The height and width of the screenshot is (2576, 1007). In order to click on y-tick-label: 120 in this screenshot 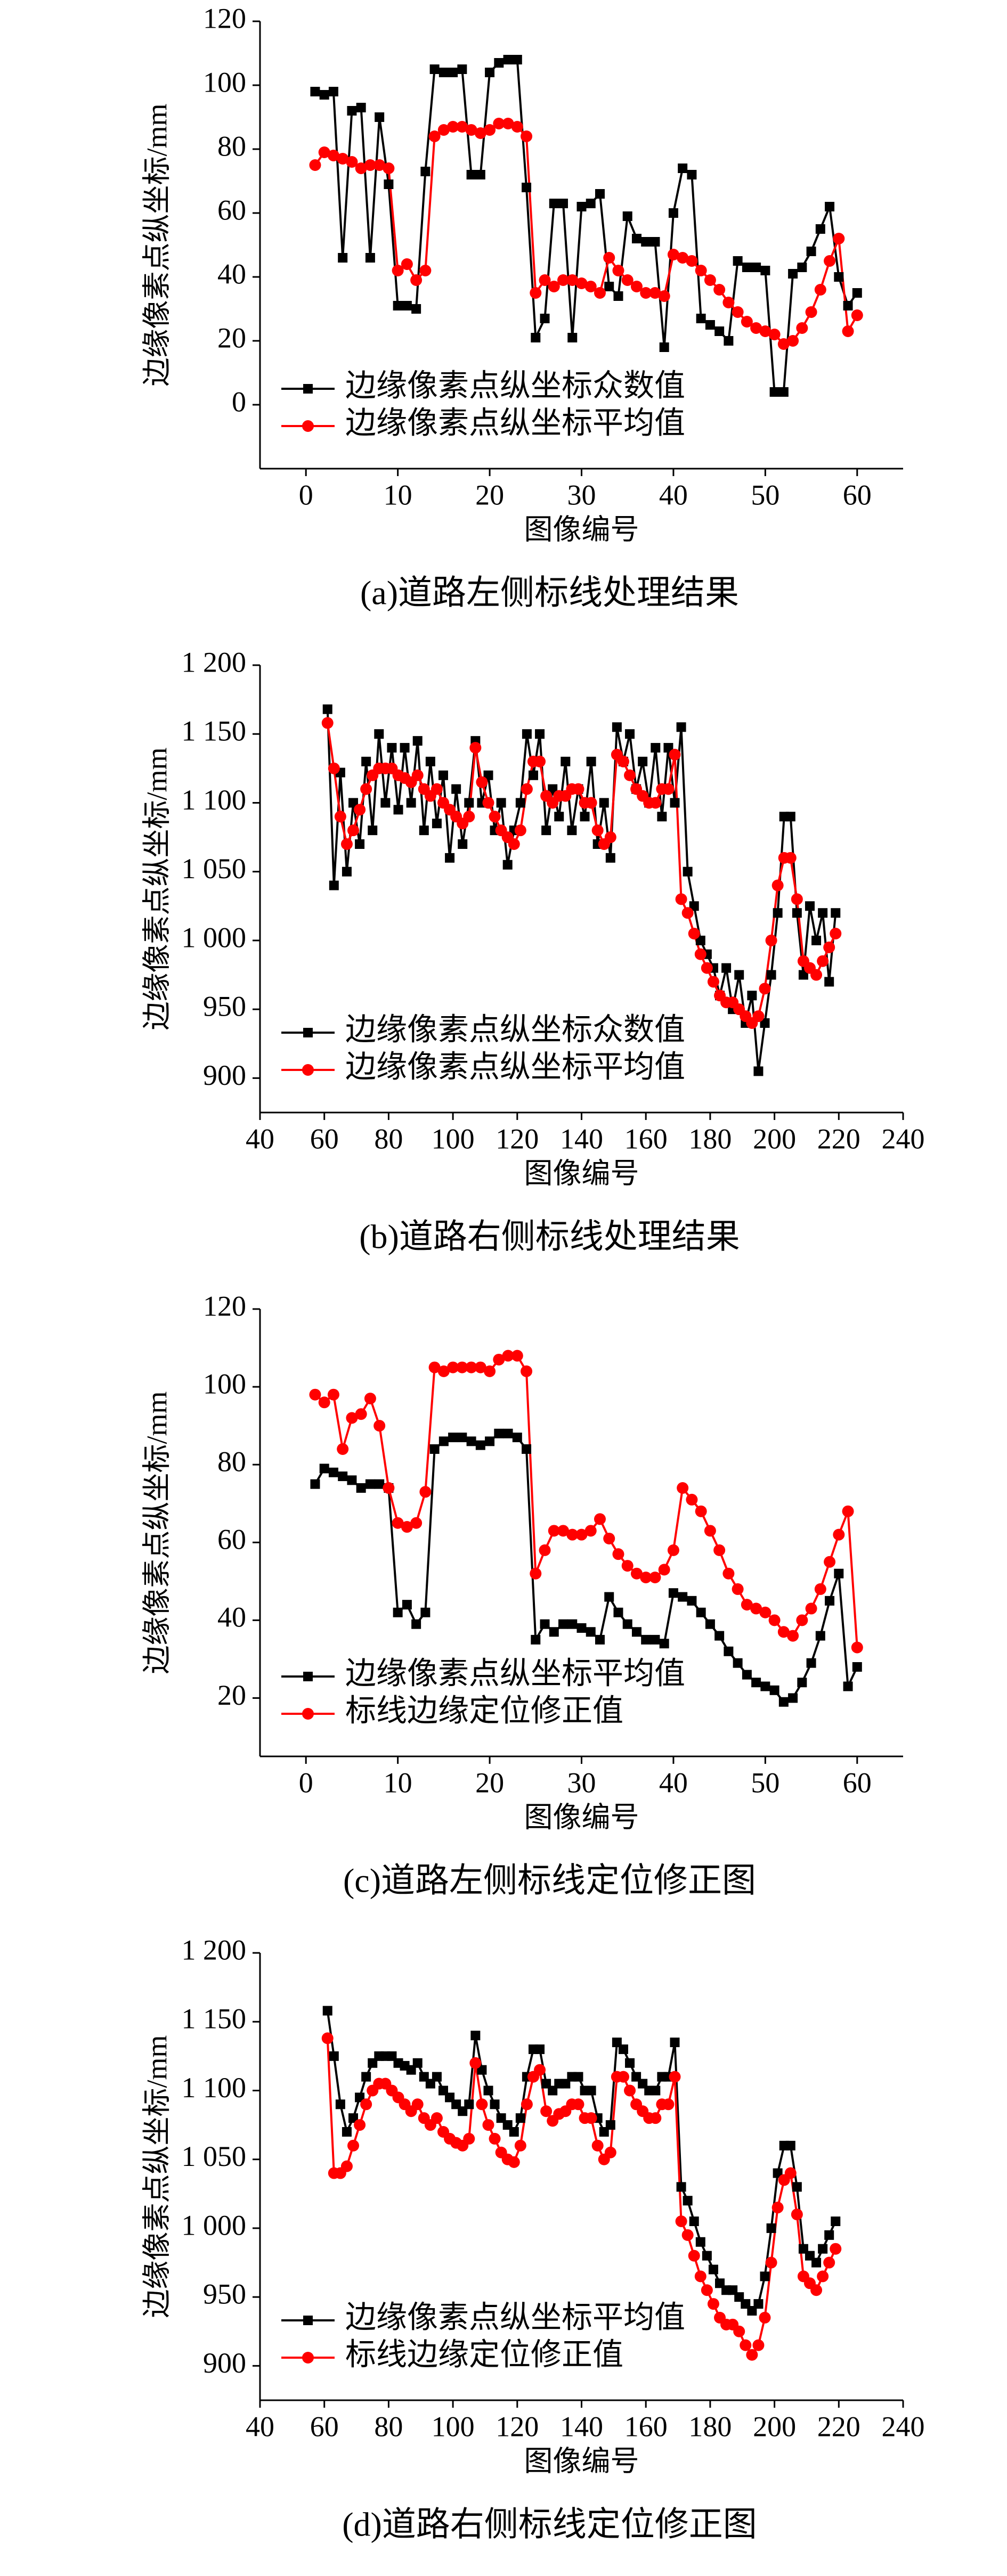, I will do `click(224, 18)`.